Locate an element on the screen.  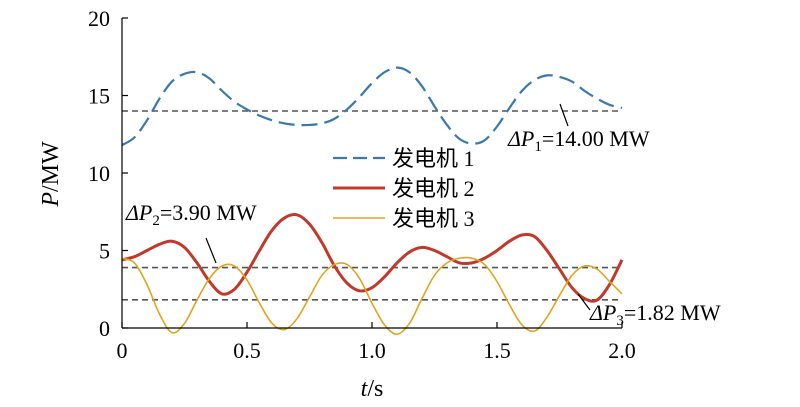
legend-label-gen2: 发电机 2 is located at coordinates (433, 188).